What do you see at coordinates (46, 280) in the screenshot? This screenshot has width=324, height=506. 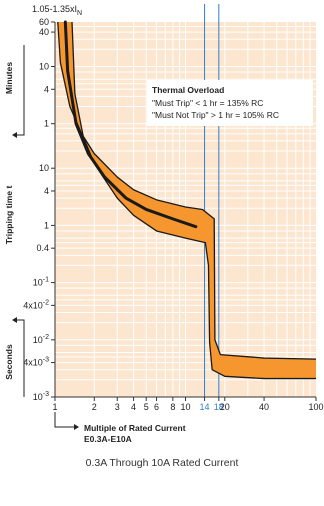 I see `y-tick-exponent: -1` at bounding box center [46, 280].